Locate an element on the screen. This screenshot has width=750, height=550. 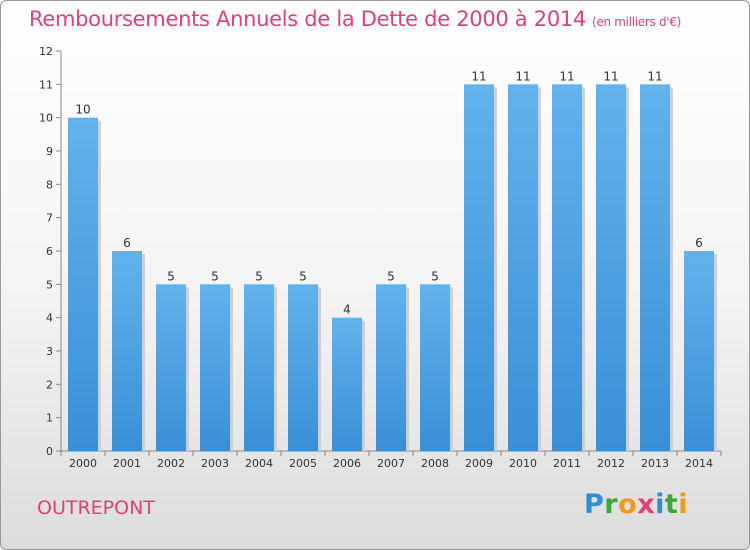
x-tick-label: 2004 is located at coordinates (259, 463).